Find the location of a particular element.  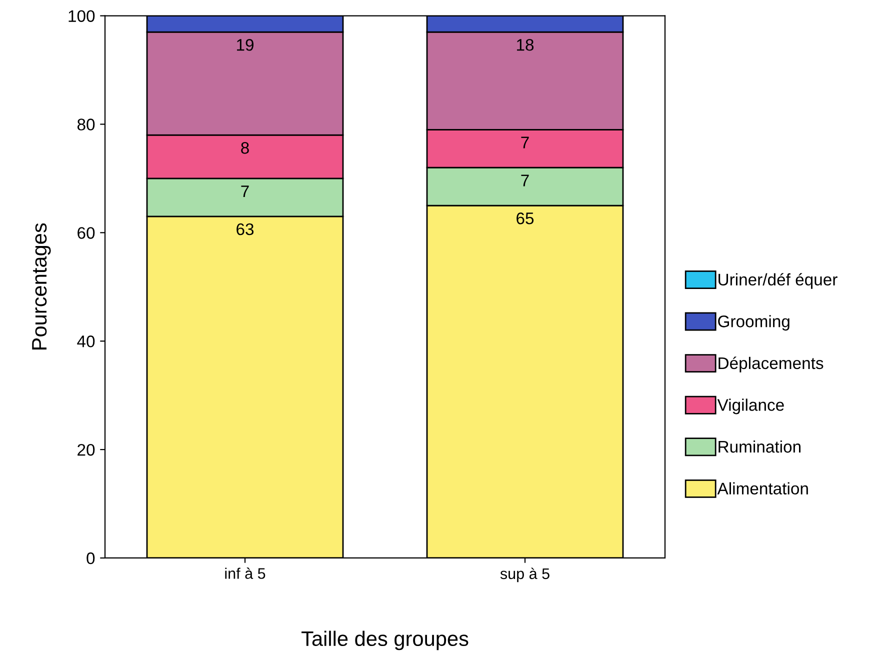

data-label: 19 is located at coordinates (245, 45).